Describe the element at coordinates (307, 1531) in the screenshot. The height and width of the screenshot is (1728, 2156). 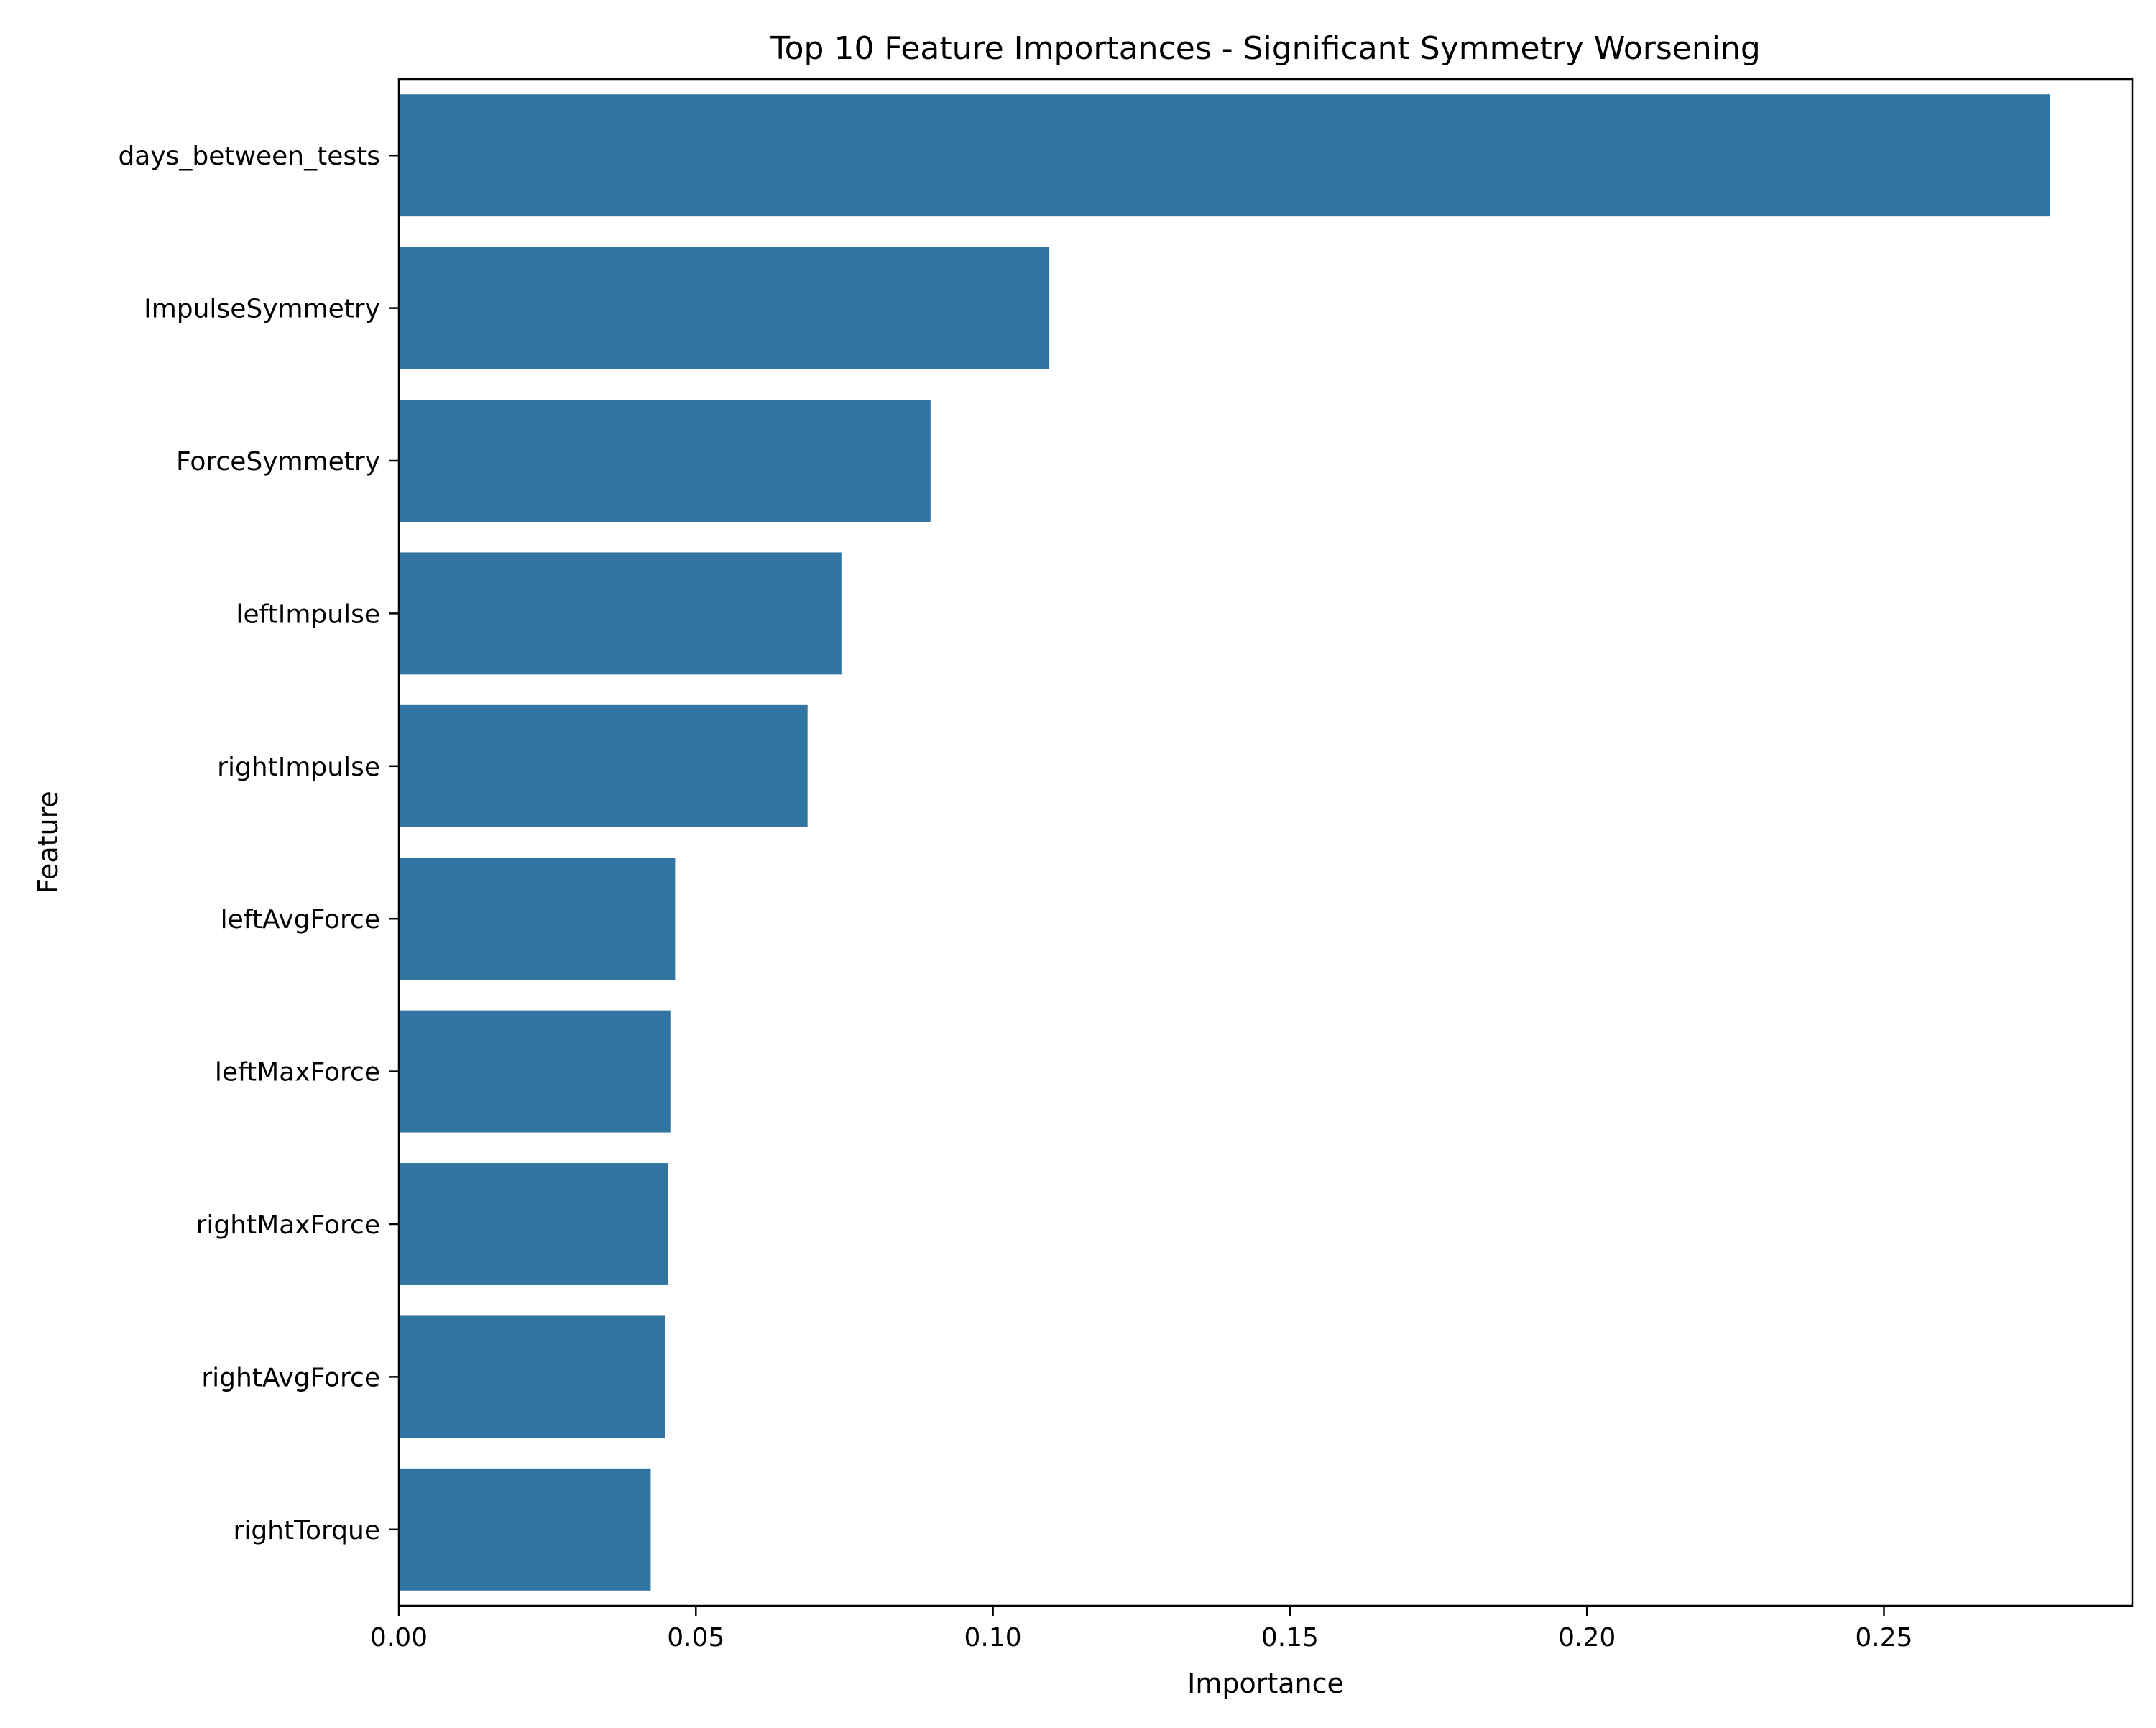
I see `y-tick-label: rightTorque` at that location.